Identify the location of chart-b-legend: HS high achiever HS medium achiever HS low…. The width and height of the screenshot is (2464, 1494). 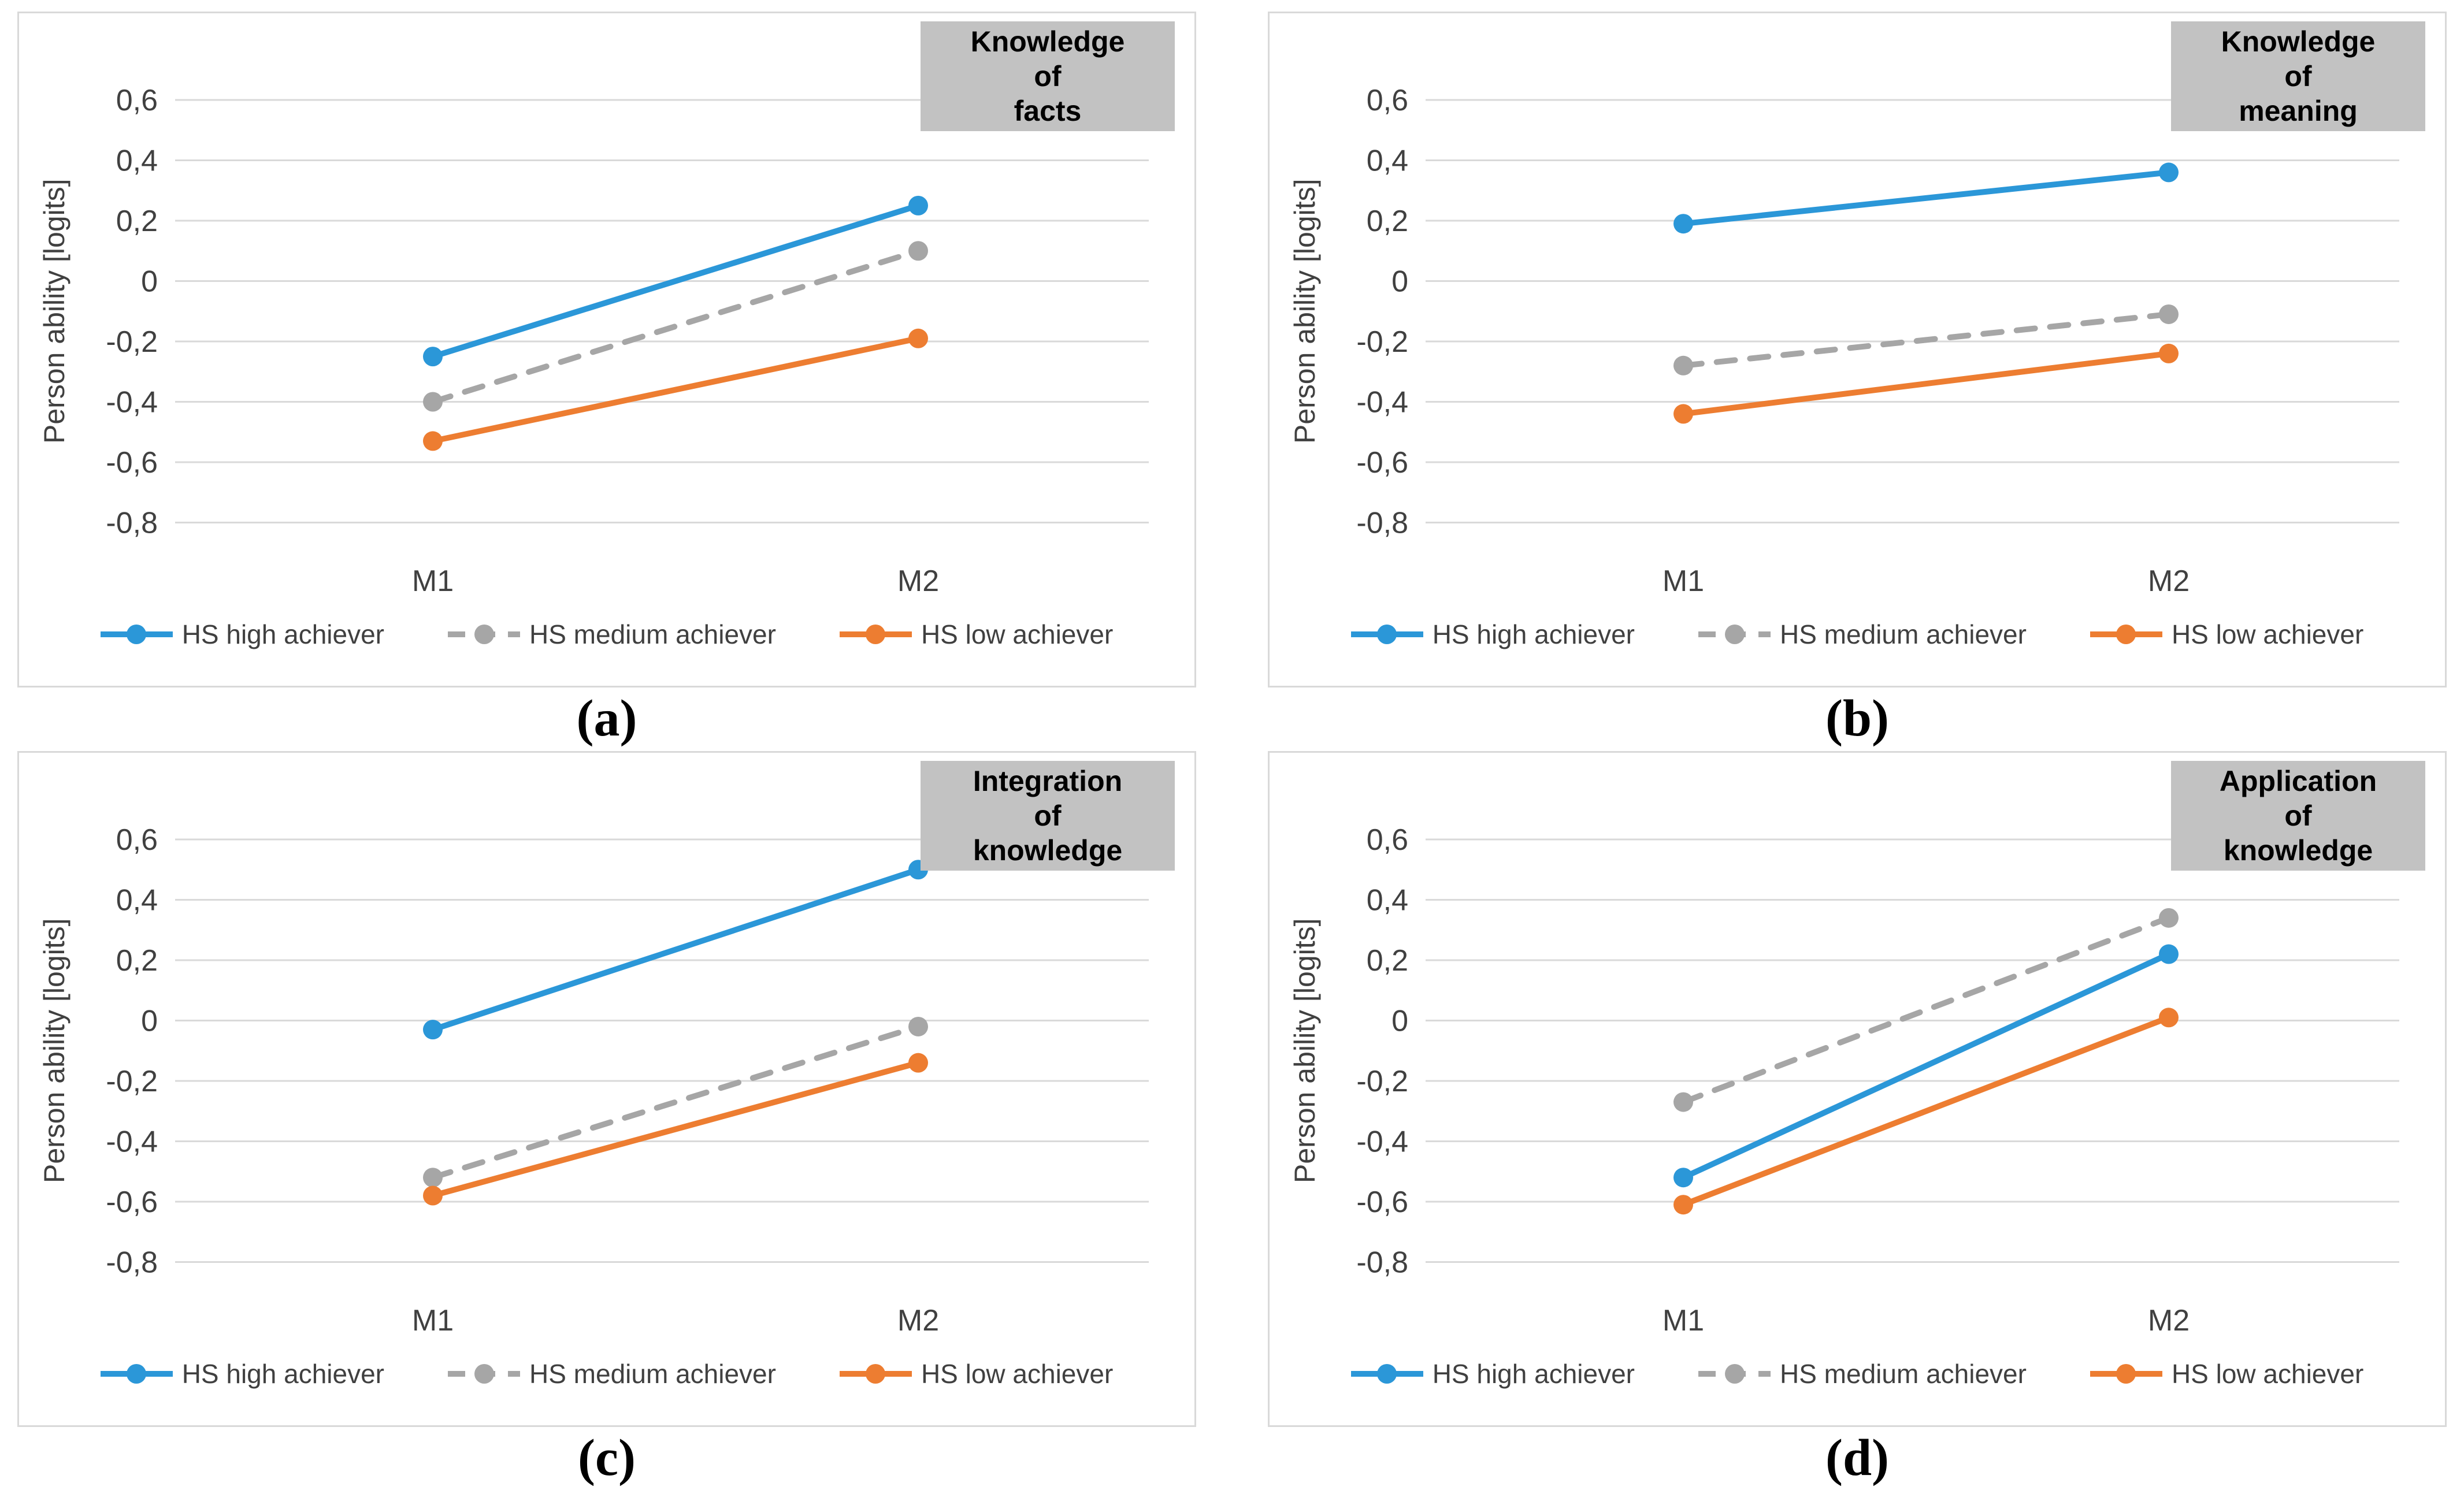
(1857, 634).